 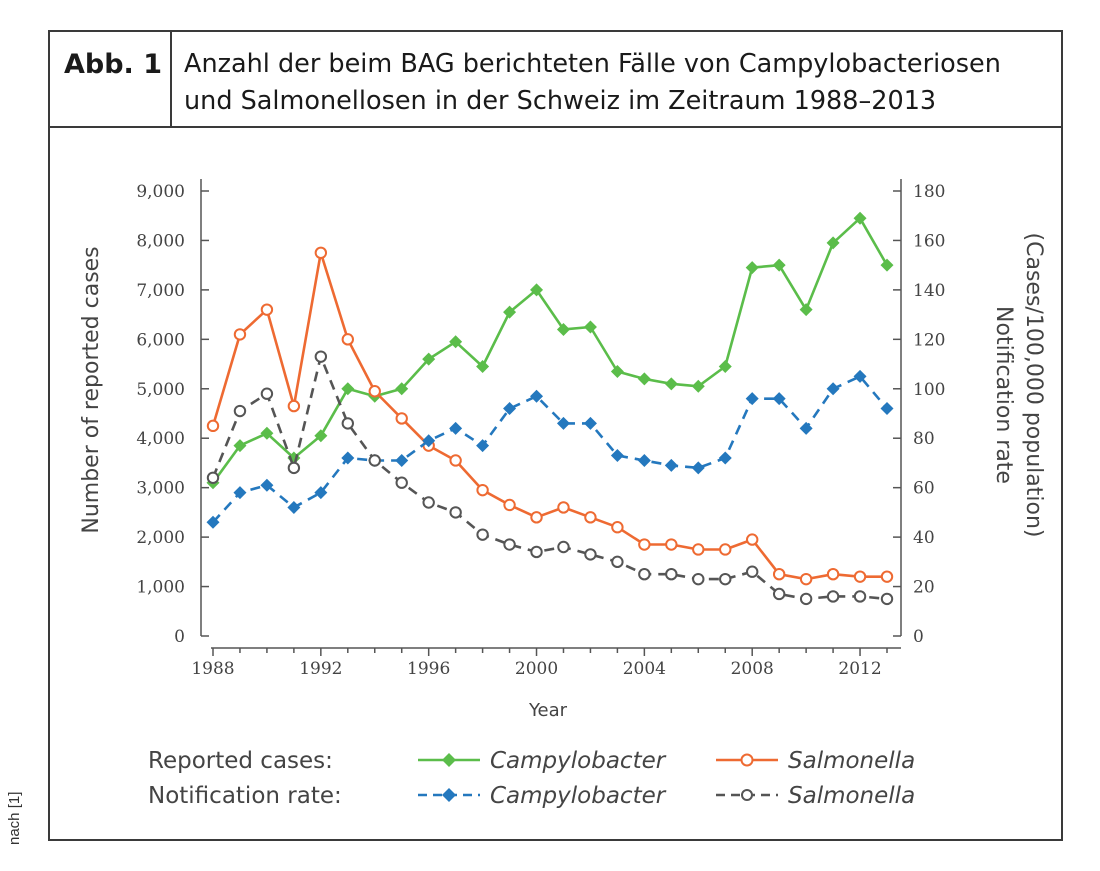 What do you see at coordinates (924, 489) in the screenshot?
I see `y-right-tick-label: 60` at bounding box center [924, 489].